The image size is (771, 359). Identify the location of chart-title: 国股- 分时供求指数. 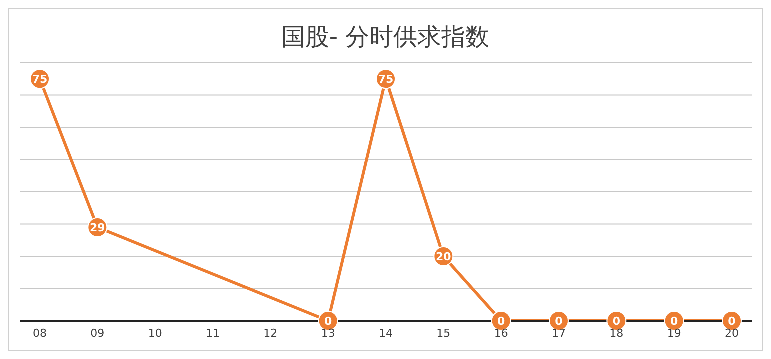
(385, 36).